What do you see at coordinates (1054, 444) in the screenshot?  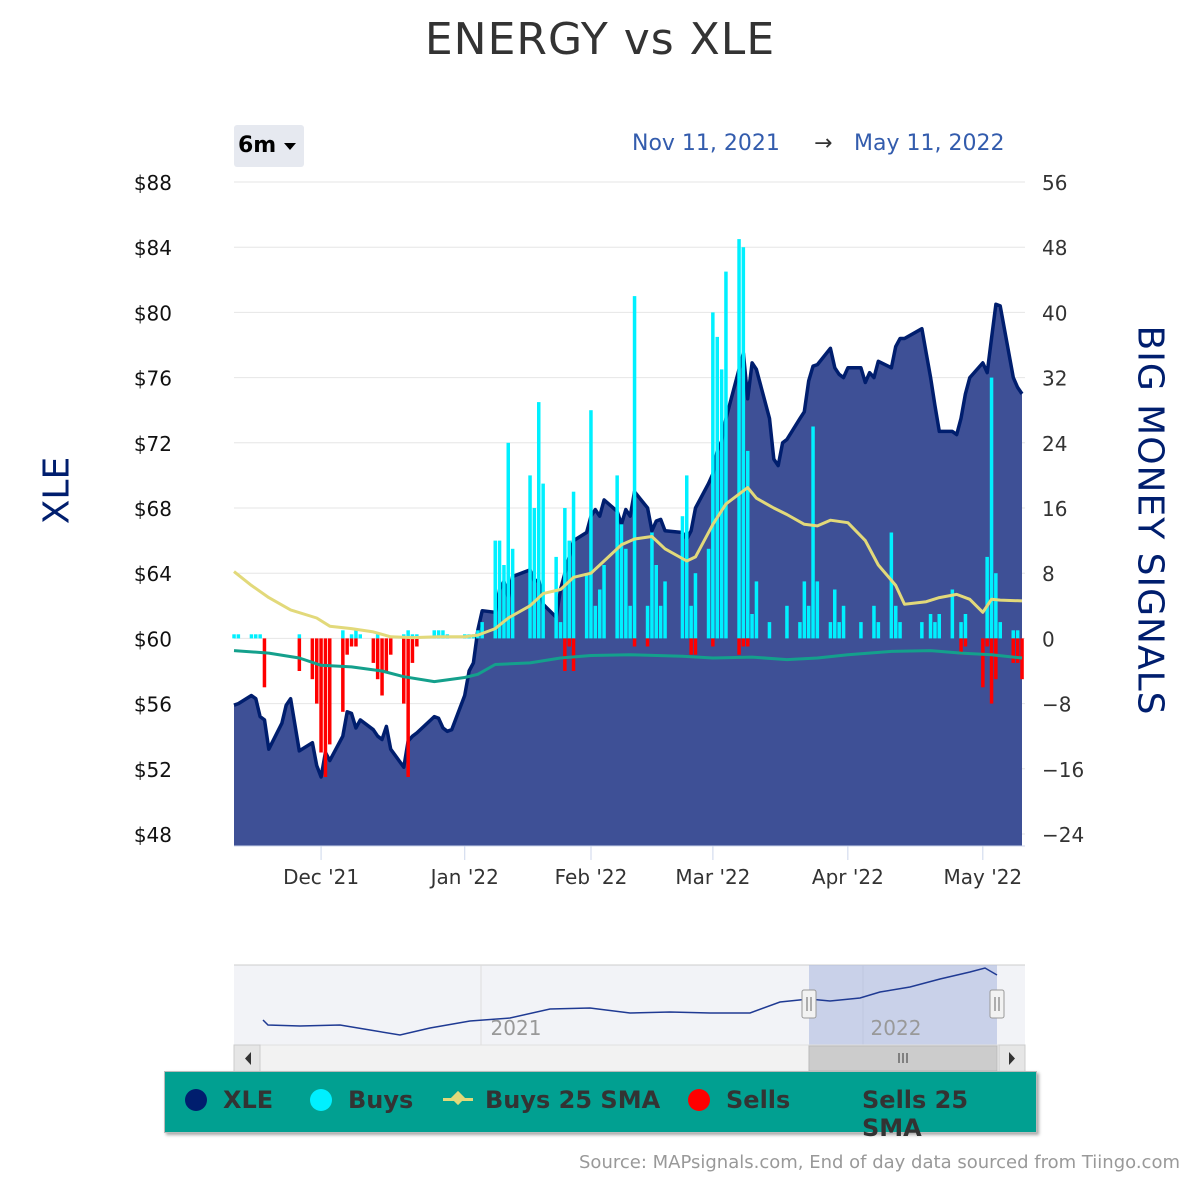 I see `right-tick-label: 24` at bounding box center [1054, 444].